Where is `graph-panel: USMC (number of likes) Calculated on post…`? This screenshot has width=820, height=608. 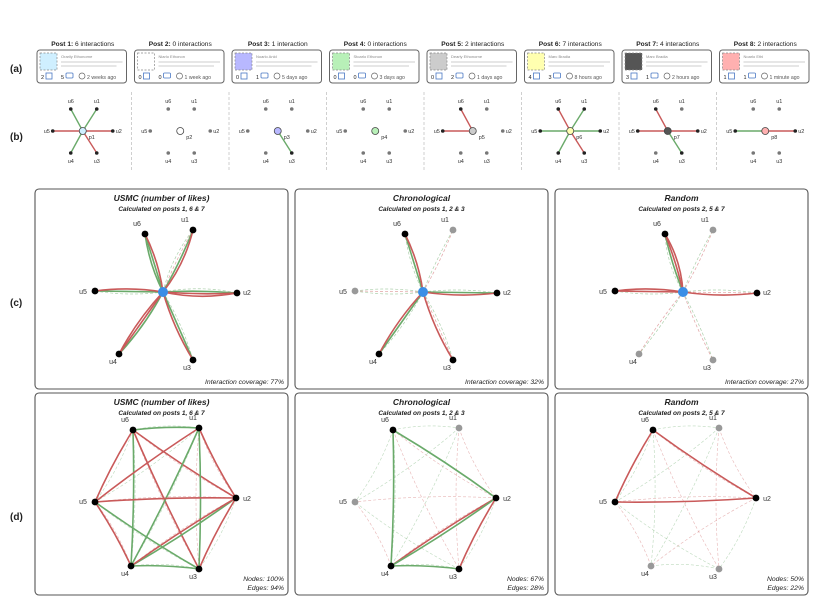
graph-panel: USMC (number of likes) Calculated on post… is located at coordinates (161, 289).